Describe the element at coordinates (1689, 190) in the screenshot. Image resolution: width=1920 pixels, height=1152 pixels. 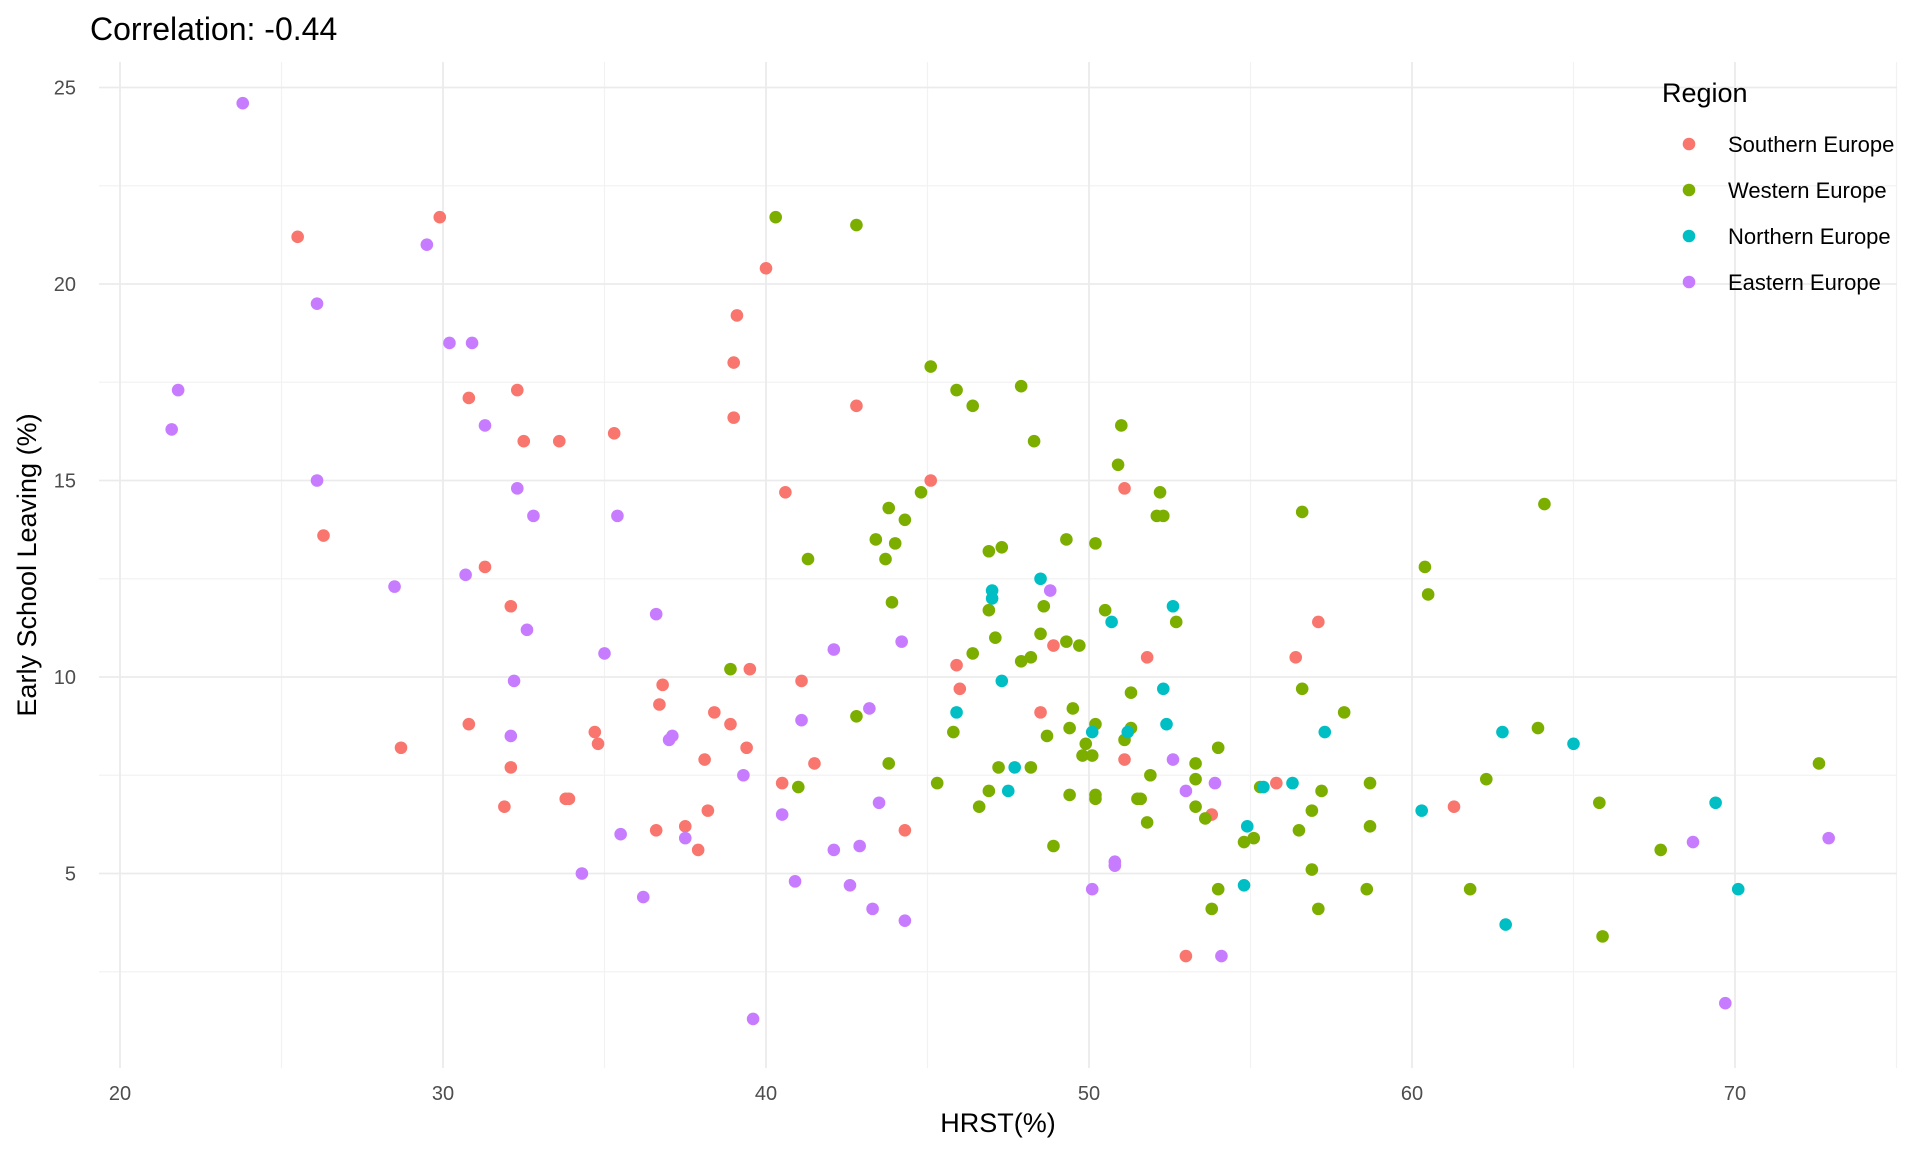
I see `legend-key-western-europe` at that location.